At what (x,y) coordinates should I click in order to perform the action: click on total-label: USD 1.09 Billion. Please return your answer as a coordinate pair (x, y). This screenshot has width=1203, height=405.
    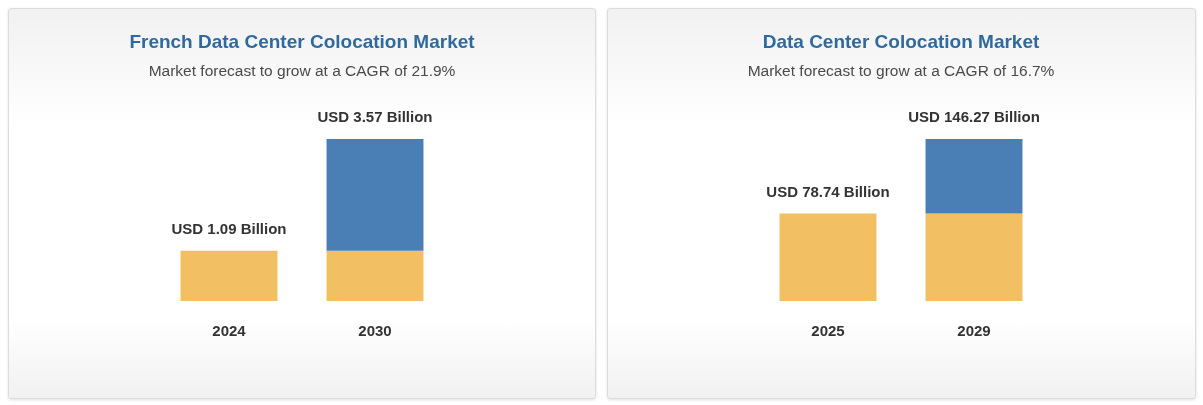
    Looking at the image, I should click on (229, 228).